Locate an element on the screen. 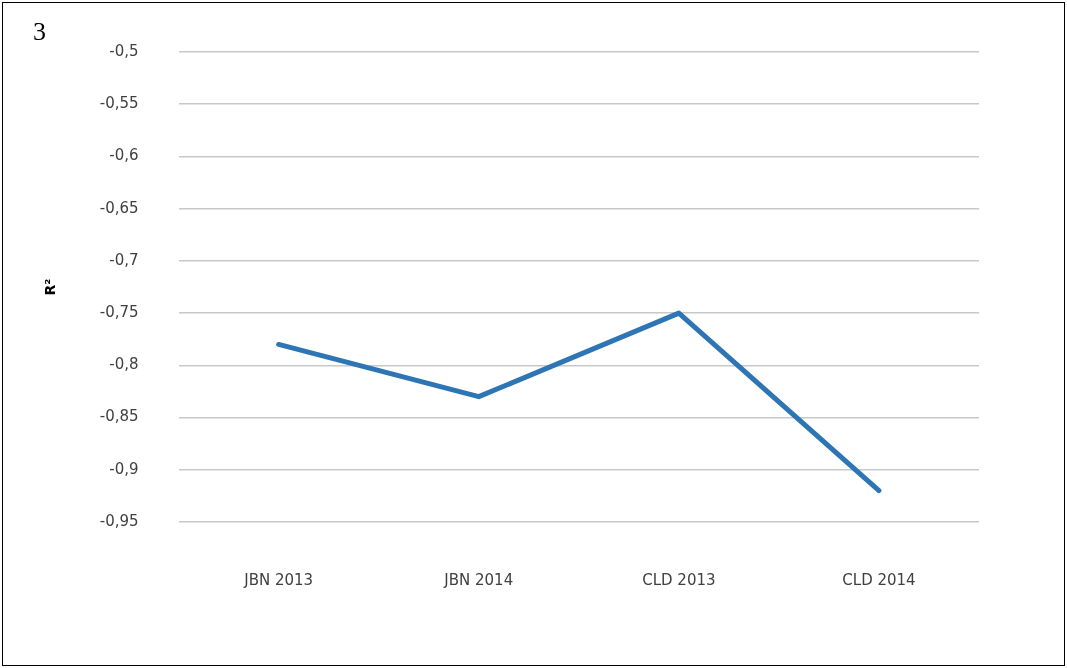 This screenshot has width=1067, height=668. y-tick-label: -0,95 is located at coordinates (119, 520).